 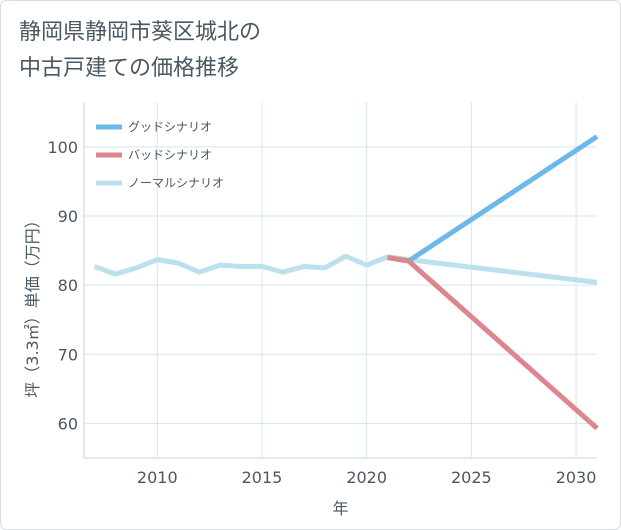 What do you see at coordinates (68, 216) in the screenshot?
I see `y-tick-label: 90` at bounding box center [68, 216].